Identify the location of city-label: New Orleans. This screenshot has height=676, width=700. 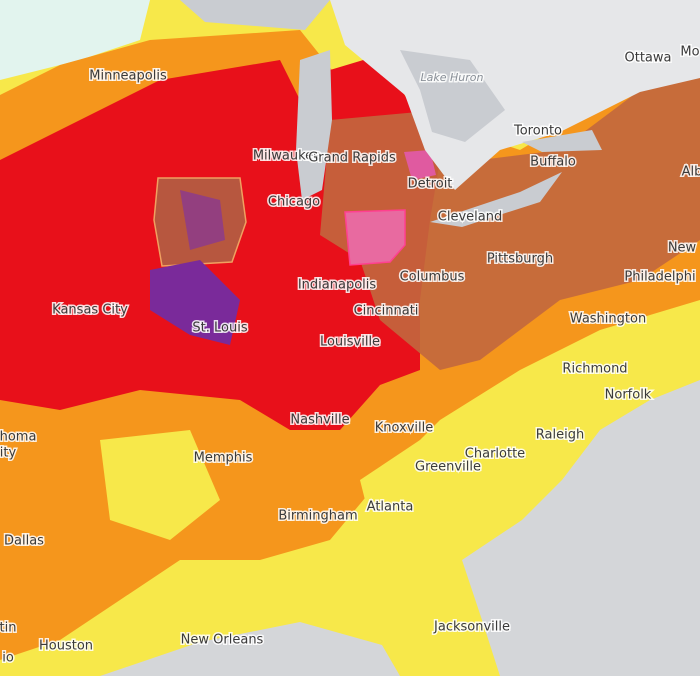
(222, 640).